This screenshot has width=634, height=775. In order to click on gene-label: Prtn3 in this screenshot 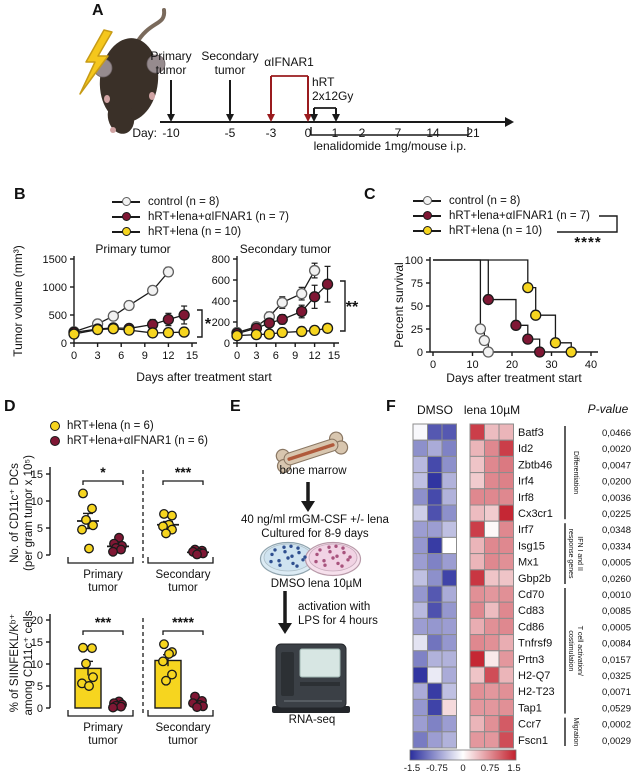, I will do `click(531, 660)`.